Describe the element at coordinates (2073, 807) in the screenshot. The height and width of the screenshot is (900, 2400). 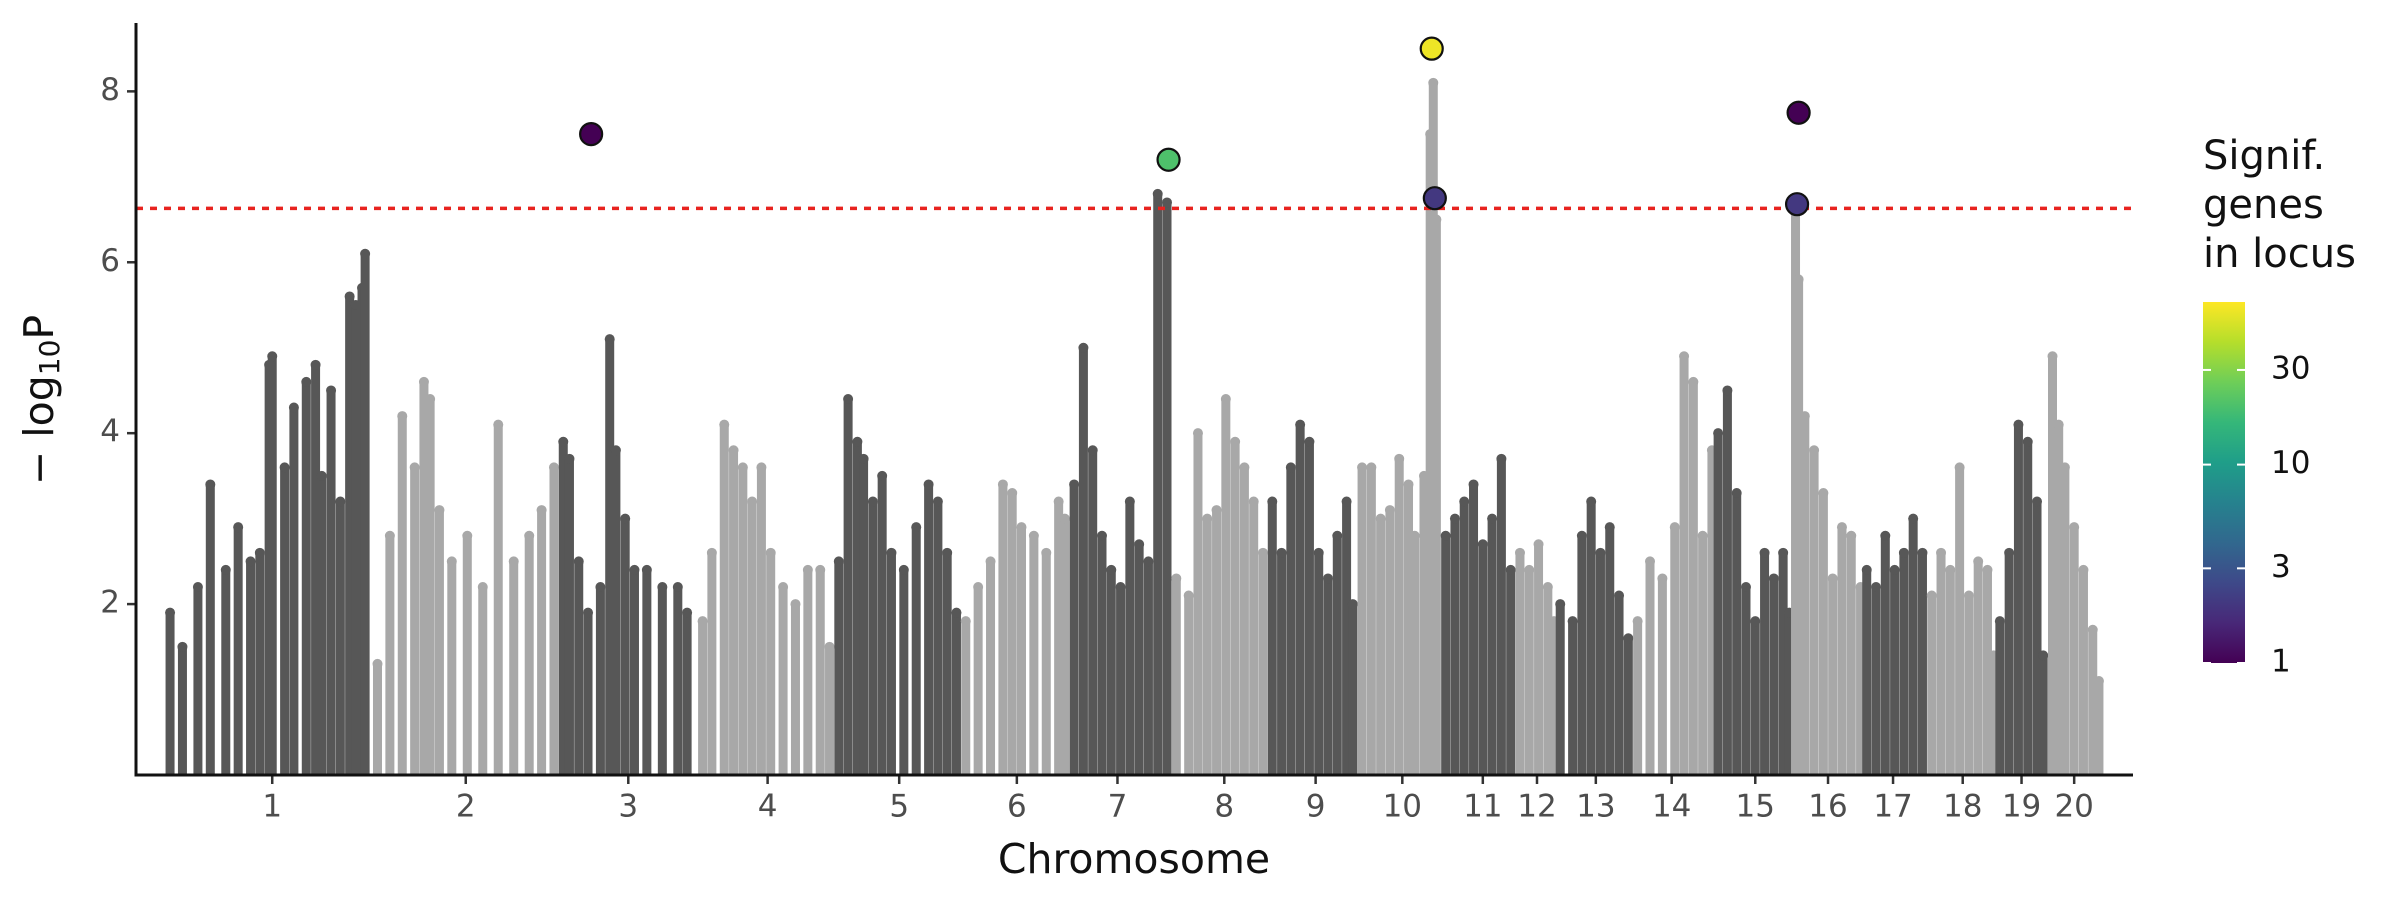
I see `x-tick-label: 20` at that location.